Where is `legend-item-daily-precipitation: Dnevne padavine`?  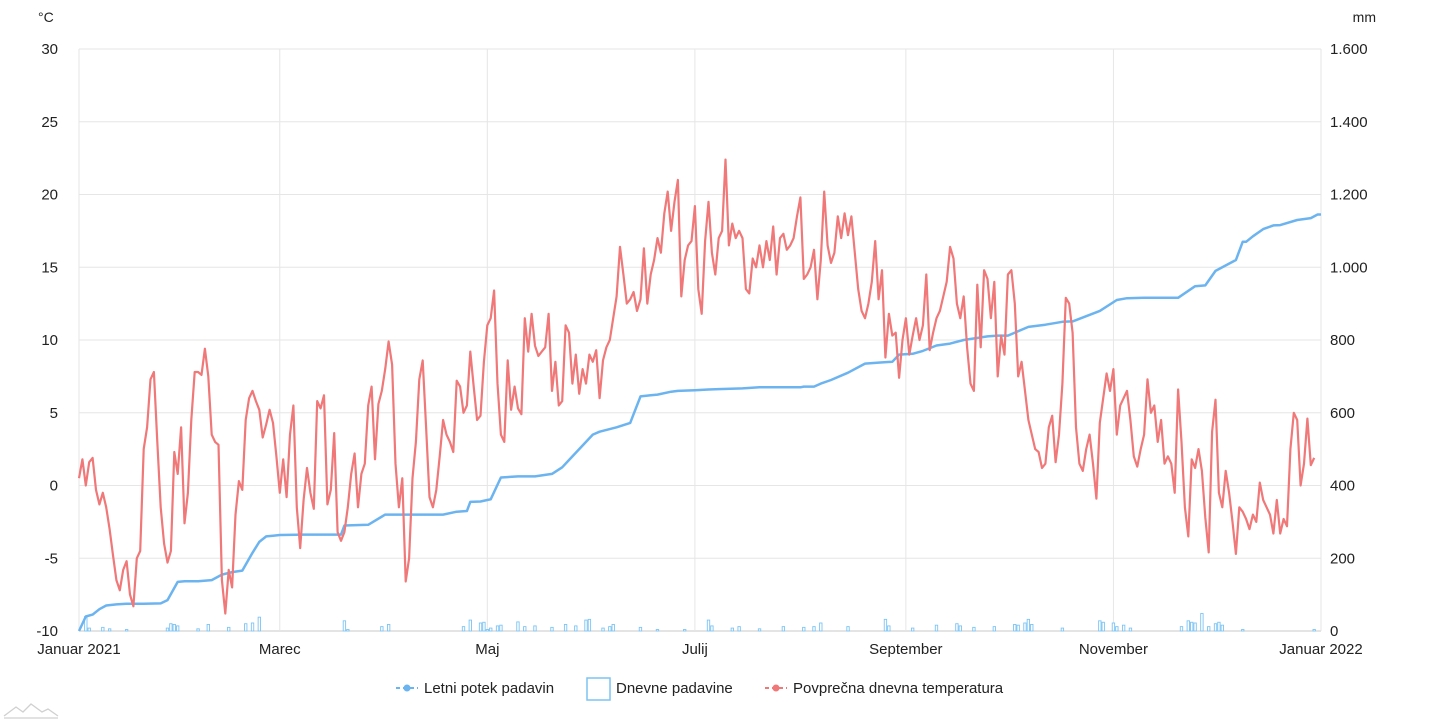
legend-item-daily-precipitation: Dnevne padavine is located at coordinates (659, 689).